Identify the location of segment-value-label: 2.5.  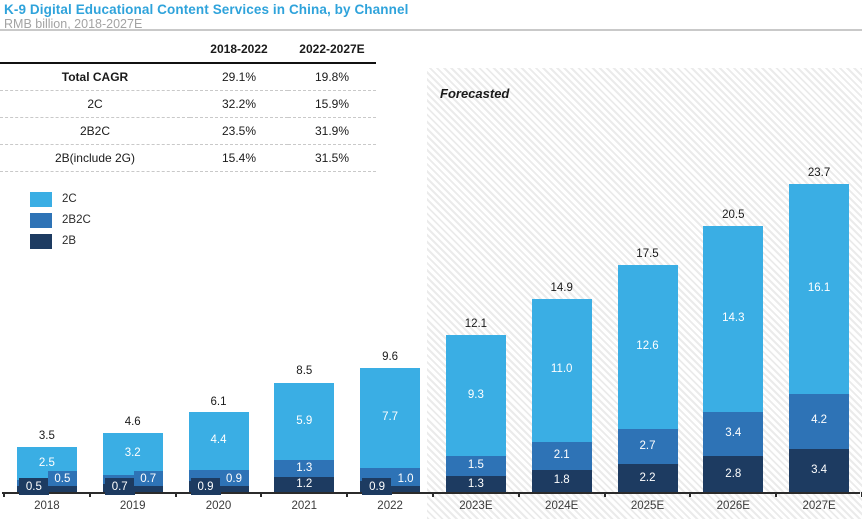
(46, 462).